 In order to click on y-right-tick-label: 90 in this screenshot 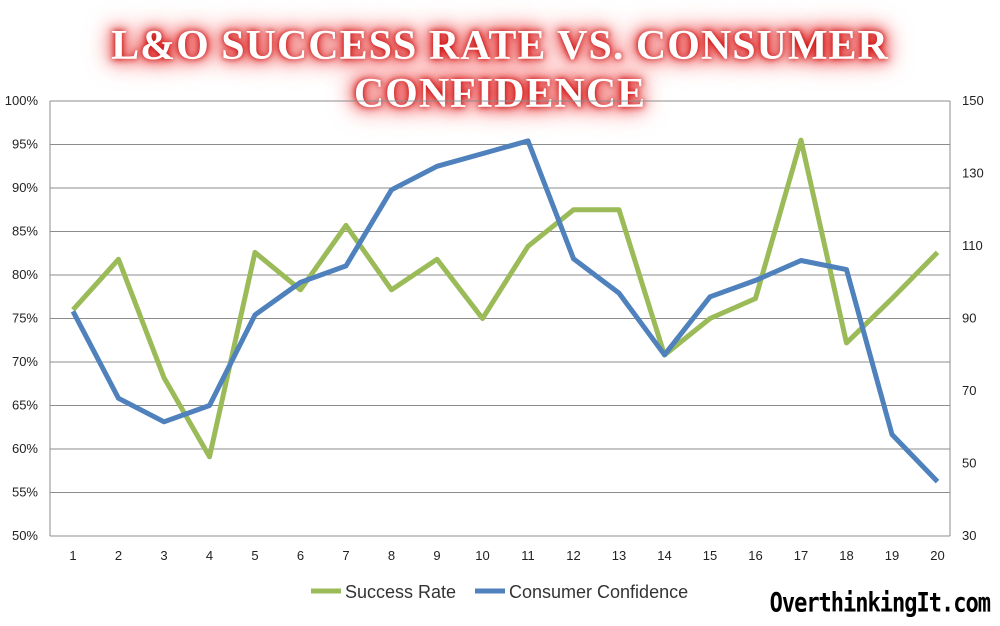, I will do `click(969, 318)`.